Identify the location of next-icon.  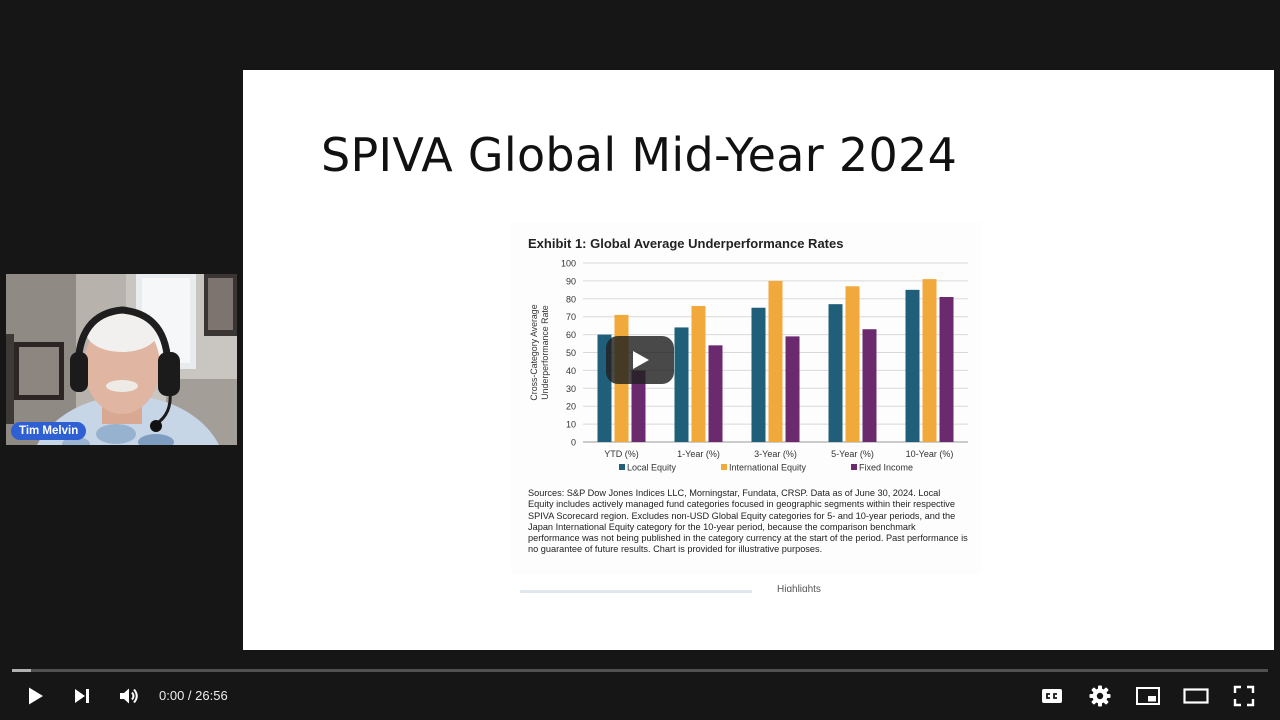
(82, 696).